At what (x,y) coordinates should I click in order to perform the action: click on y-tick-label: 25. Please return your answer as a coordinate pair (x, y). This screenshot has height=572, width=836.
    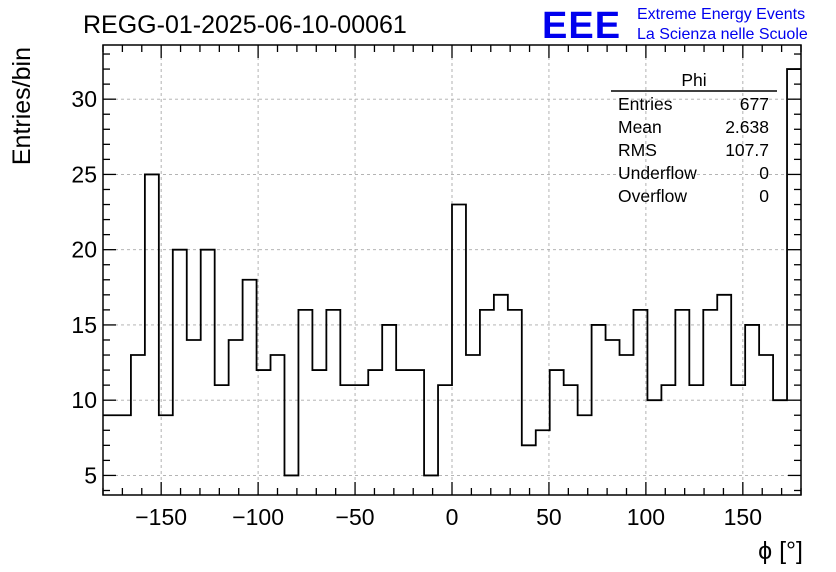
    Looking at the image, I should click on (84, 174).